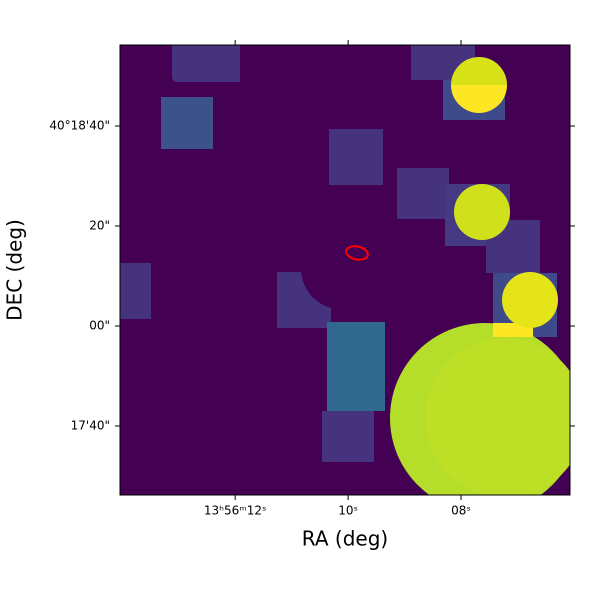 The width and height of the screenshot is (600, 600). I want to click on y-tick-label: 17'40", so click(90, 426).